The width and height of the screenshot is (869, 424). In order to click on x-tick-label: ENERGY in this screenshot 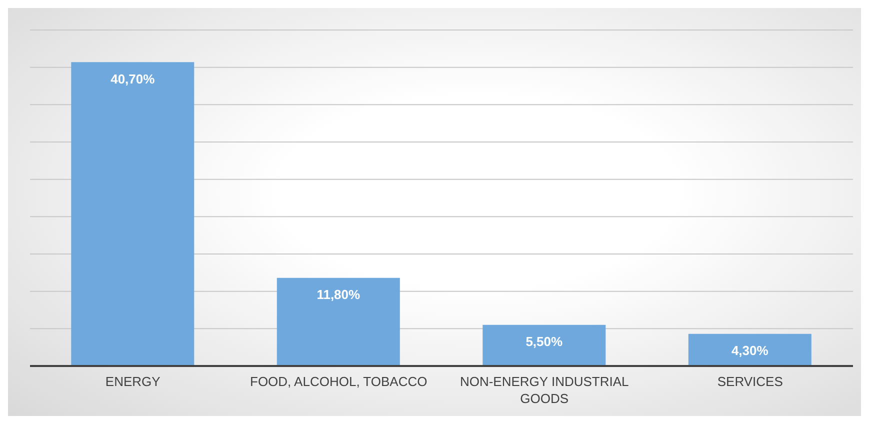, I will do `click(133, 381)`.